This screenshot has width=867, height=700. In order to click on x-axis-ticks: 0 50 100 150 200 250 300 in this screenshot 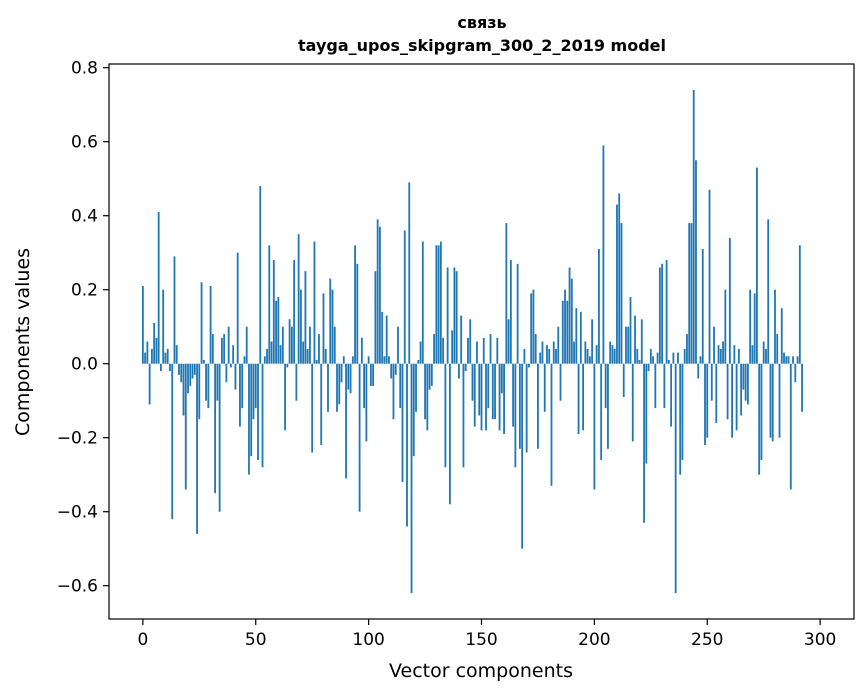, I will do `click(486, 634)`.